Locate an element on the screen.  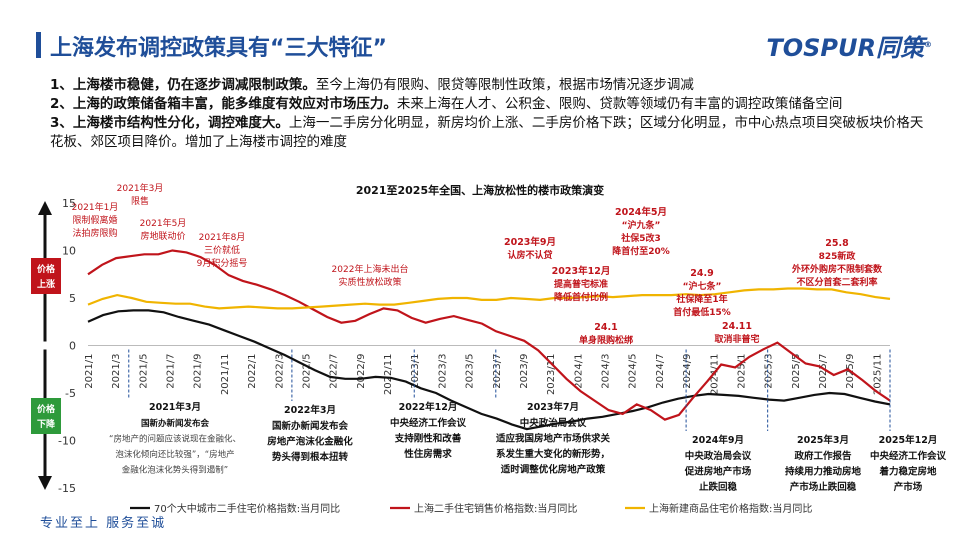
black-annotation-title: 2022年12月 is located at coordinates (428, 407).